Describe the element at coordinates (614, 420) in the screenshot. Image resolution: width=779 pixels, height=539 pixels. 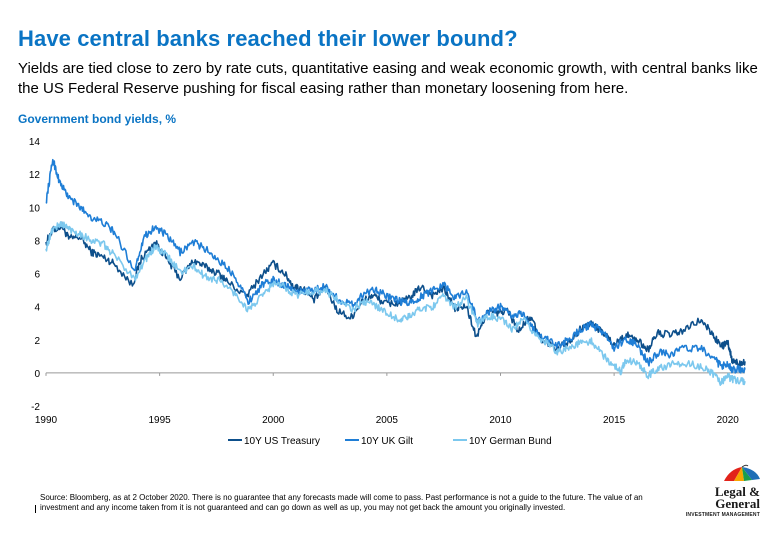
I see `x-tick-label: 2015` at that location.